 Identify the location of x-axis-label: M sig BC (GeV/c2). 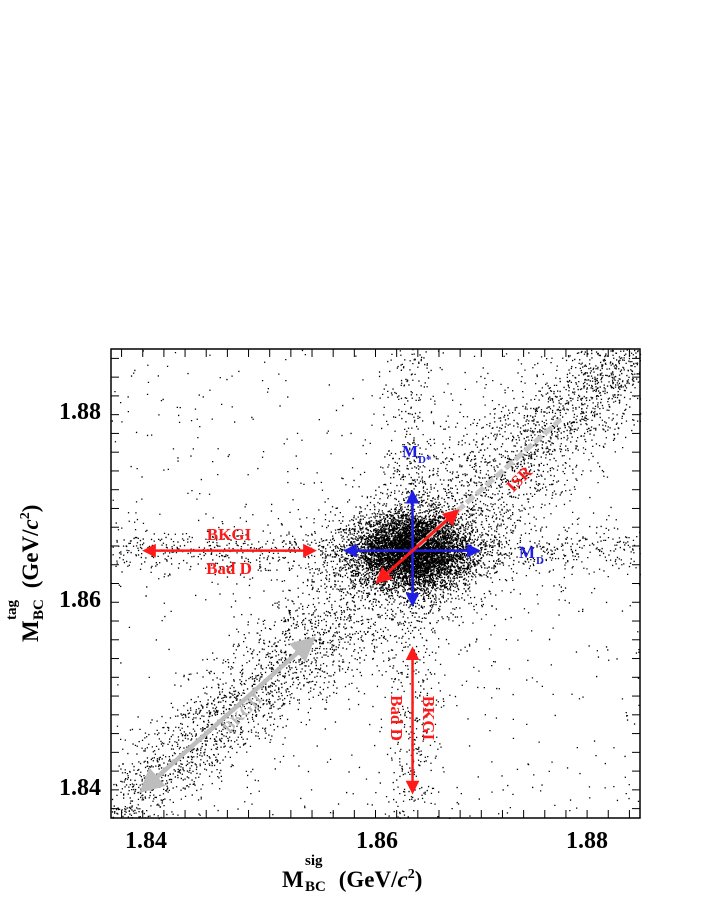
(352, 874).